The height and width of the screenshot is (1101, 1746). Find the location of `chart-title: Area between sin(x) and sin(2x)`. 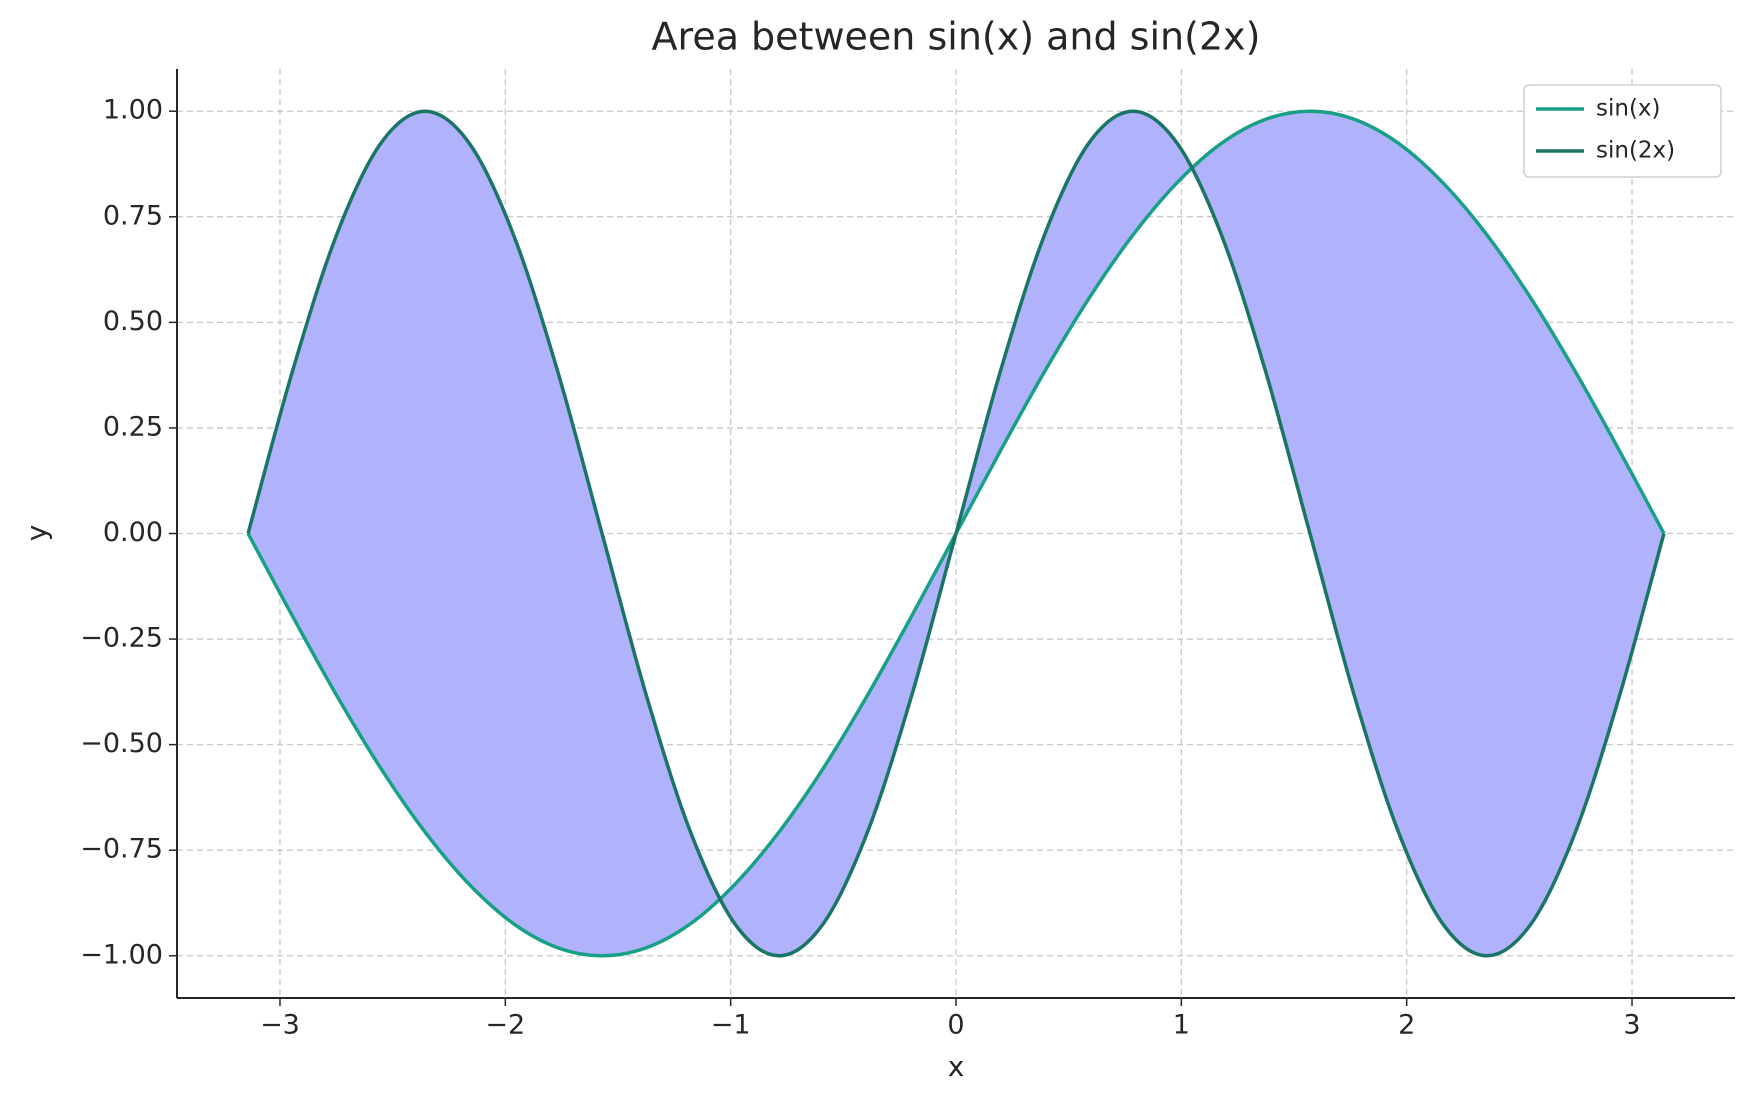

chart-title: Area between sin(x) and sin(2x) is located at coordinates (956, 37).